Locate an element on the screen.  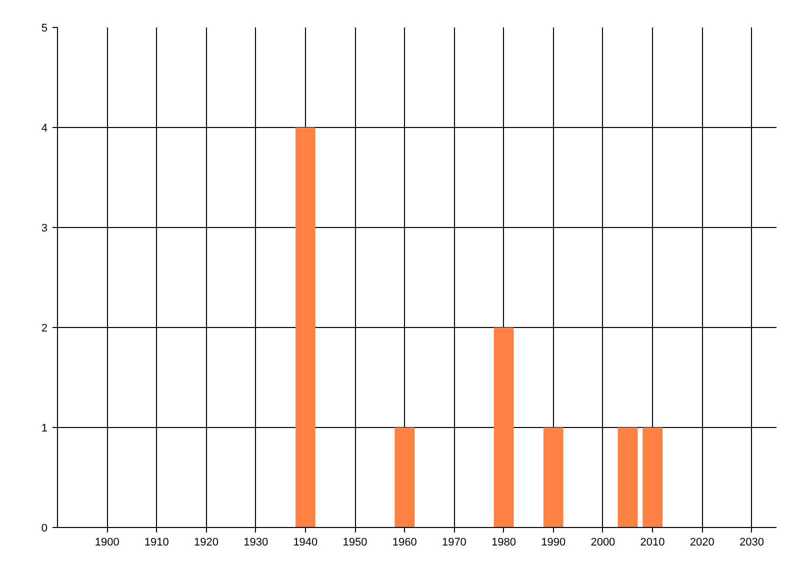
x-tick-label: 1970 is located at coordinates (454, 542).